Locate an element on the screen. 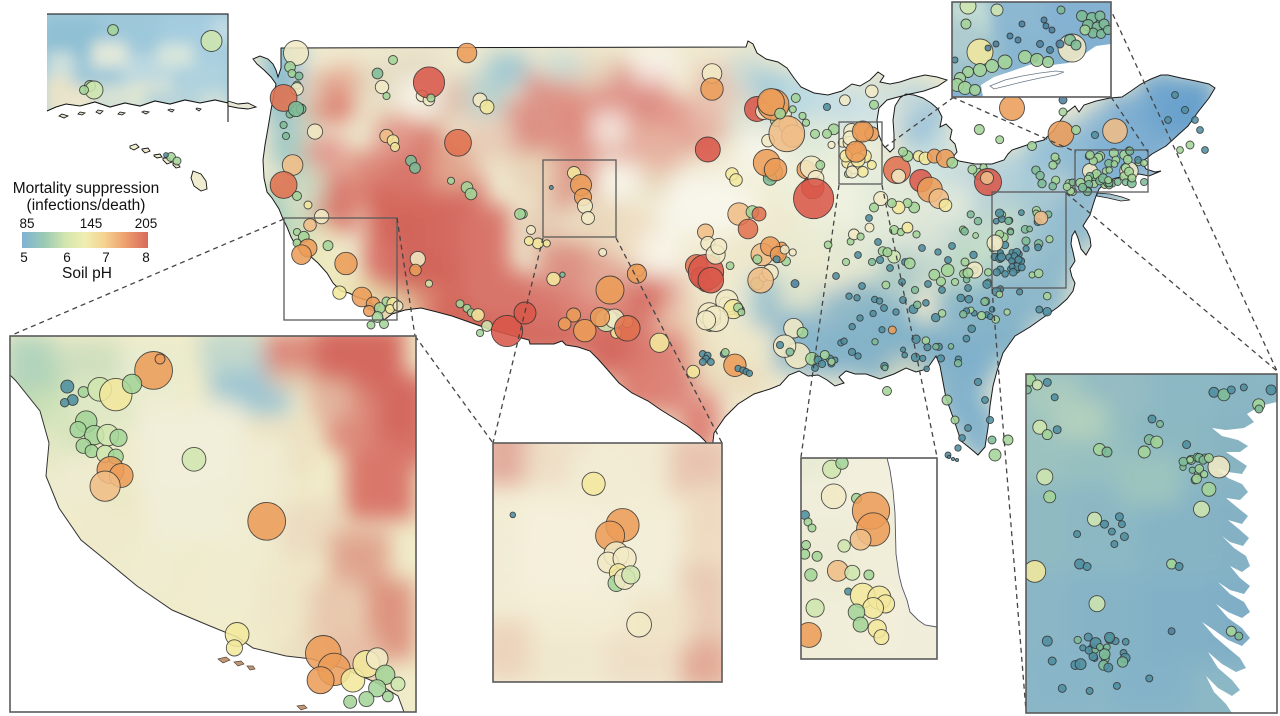  svg-text: 8 is located at coordinates (146, 257).